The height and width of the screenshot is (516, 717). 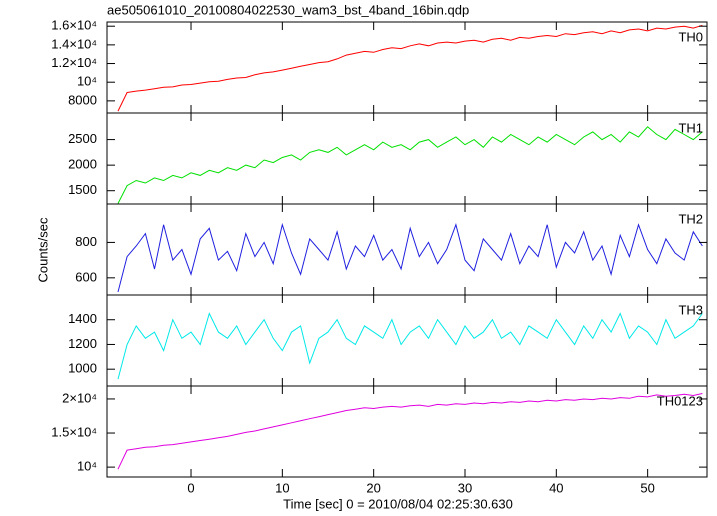 I want to click on y-axis-label: Counts/sec, so click(x=42, y=250).